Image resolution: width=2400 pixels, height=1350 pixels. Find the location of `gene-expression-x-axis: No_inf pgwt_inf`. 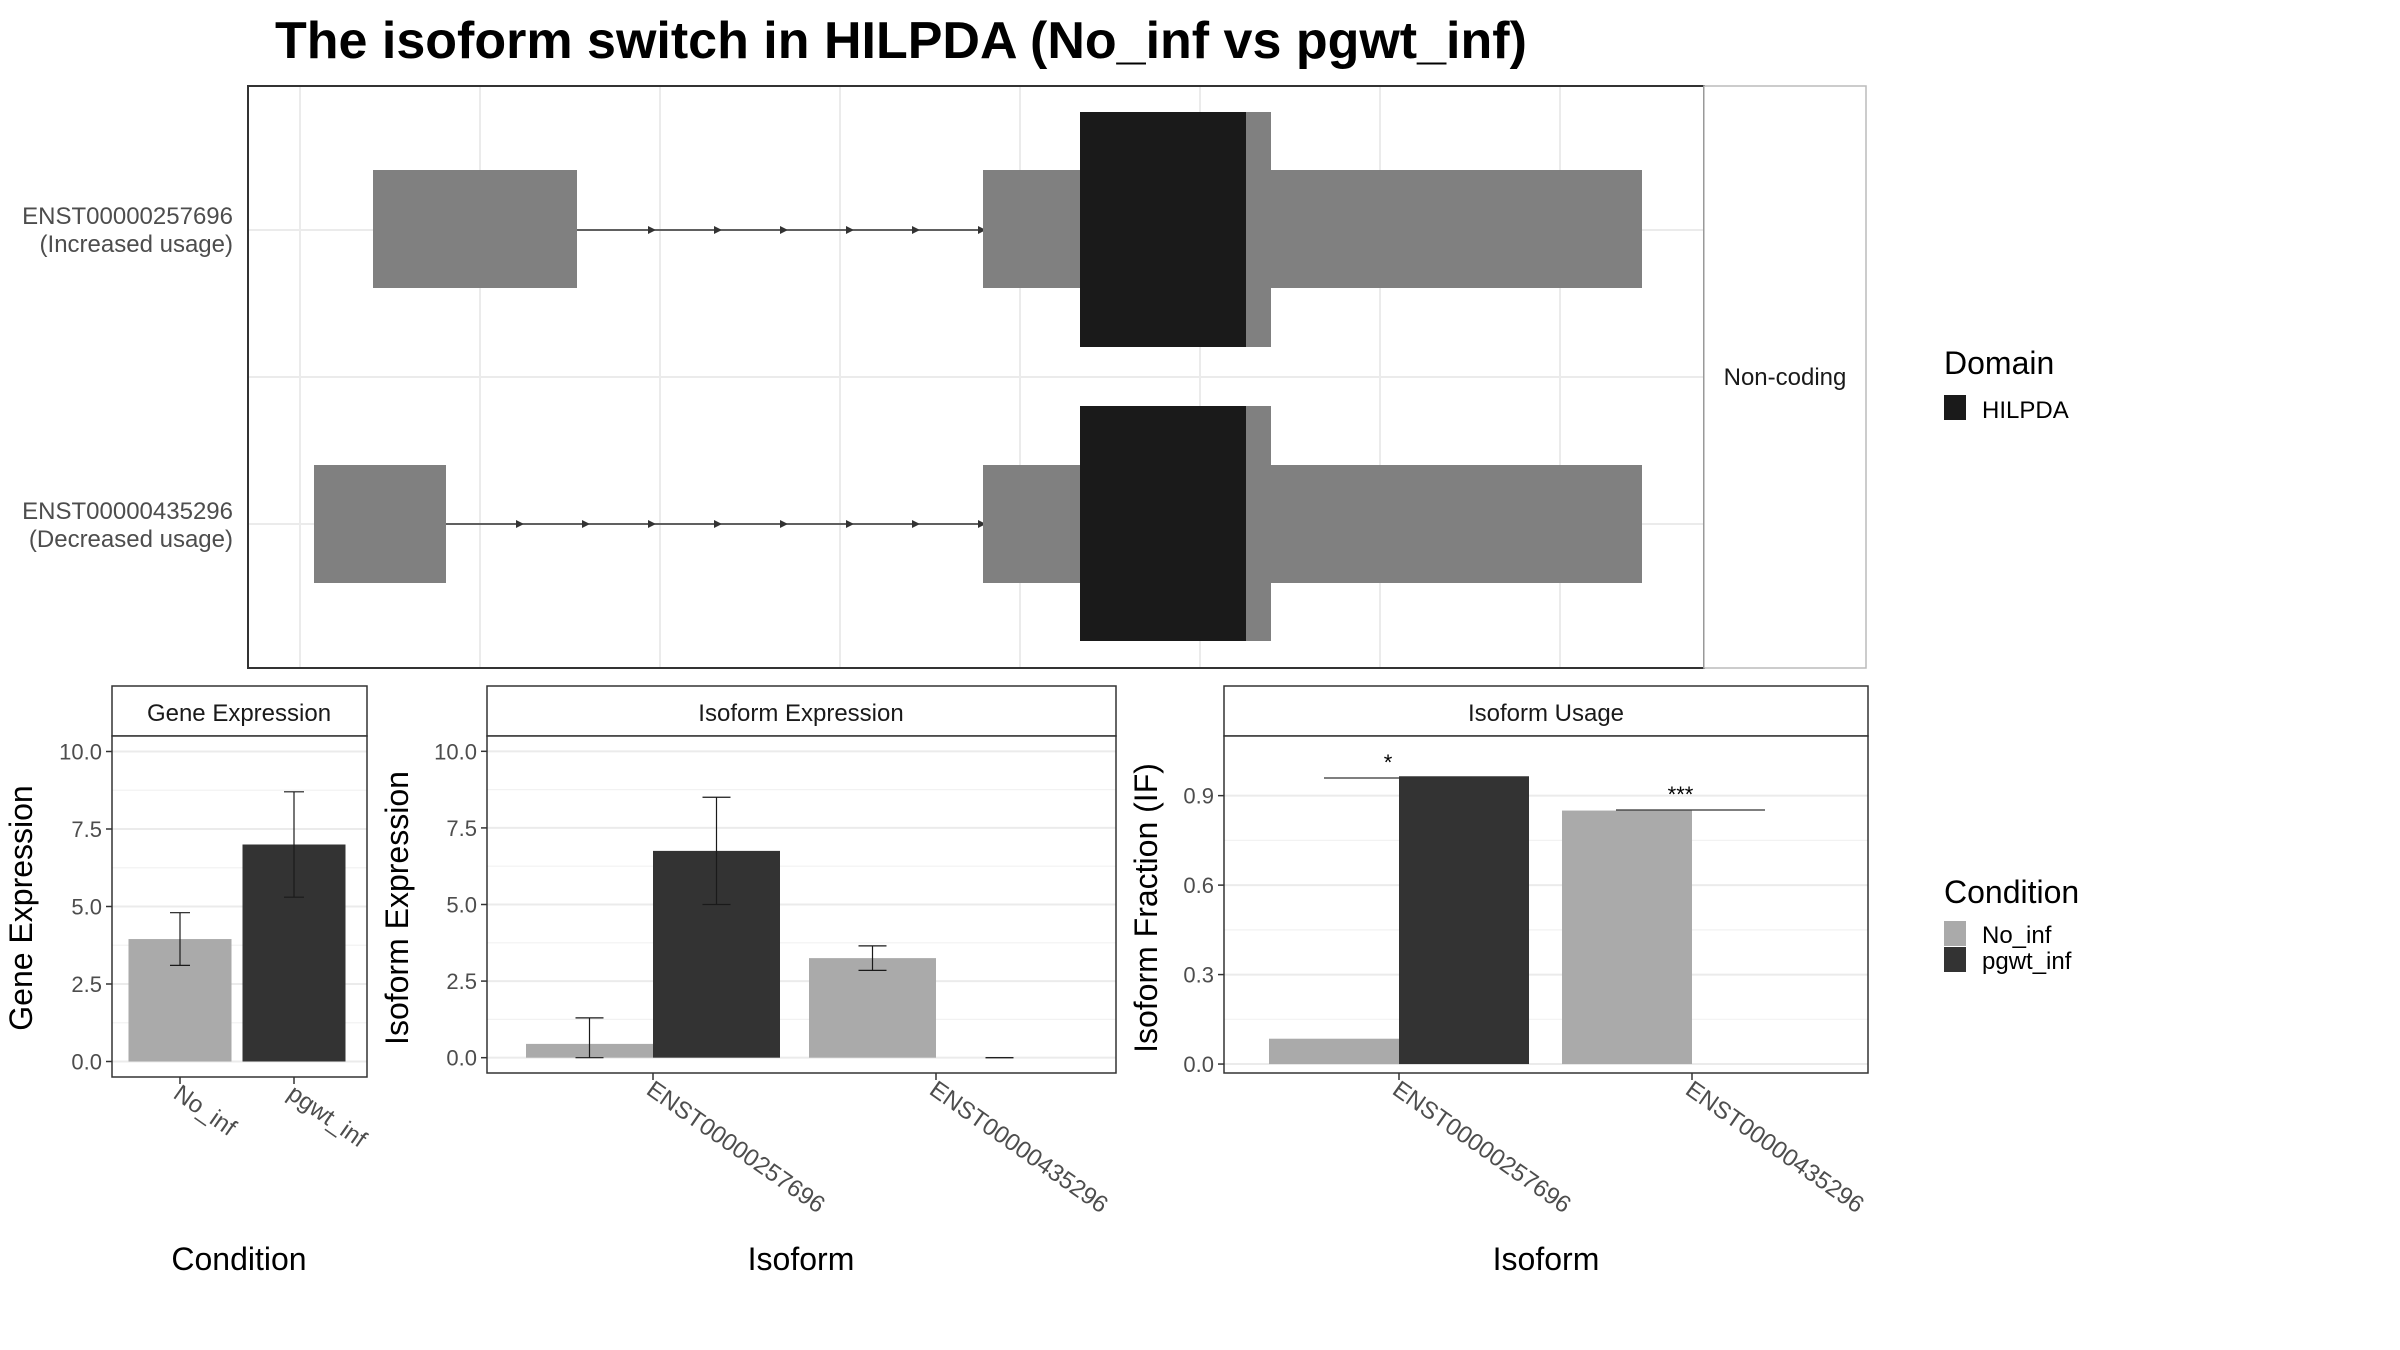

gene-expression-x-axis: No_inf pgwt_inf is located at coordinates (270, 1115).